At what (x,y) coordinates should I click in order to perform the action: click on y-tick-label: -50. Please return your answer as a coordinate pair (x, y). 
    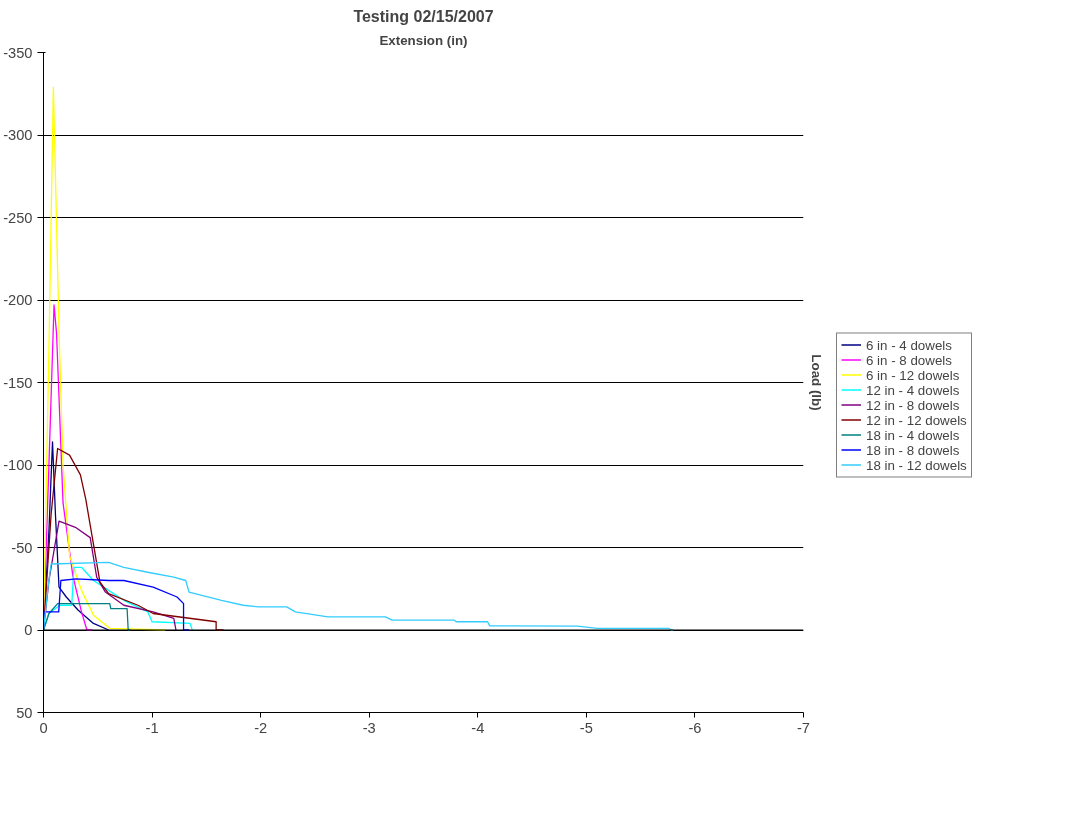
    Looking at the image, I should click on (22, 547).